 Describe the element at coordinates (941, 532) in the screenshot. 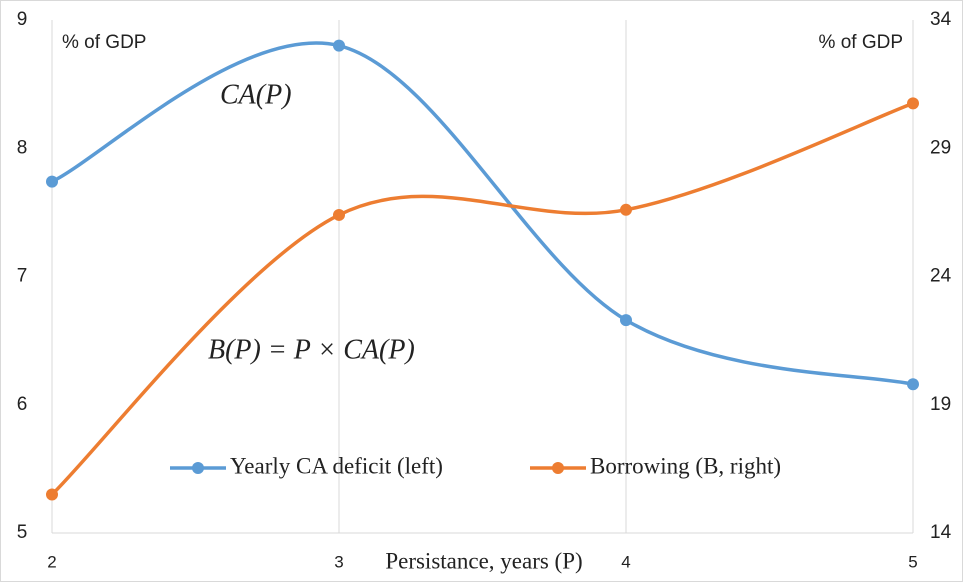

I see `y2-tick-label: 14` at that location.